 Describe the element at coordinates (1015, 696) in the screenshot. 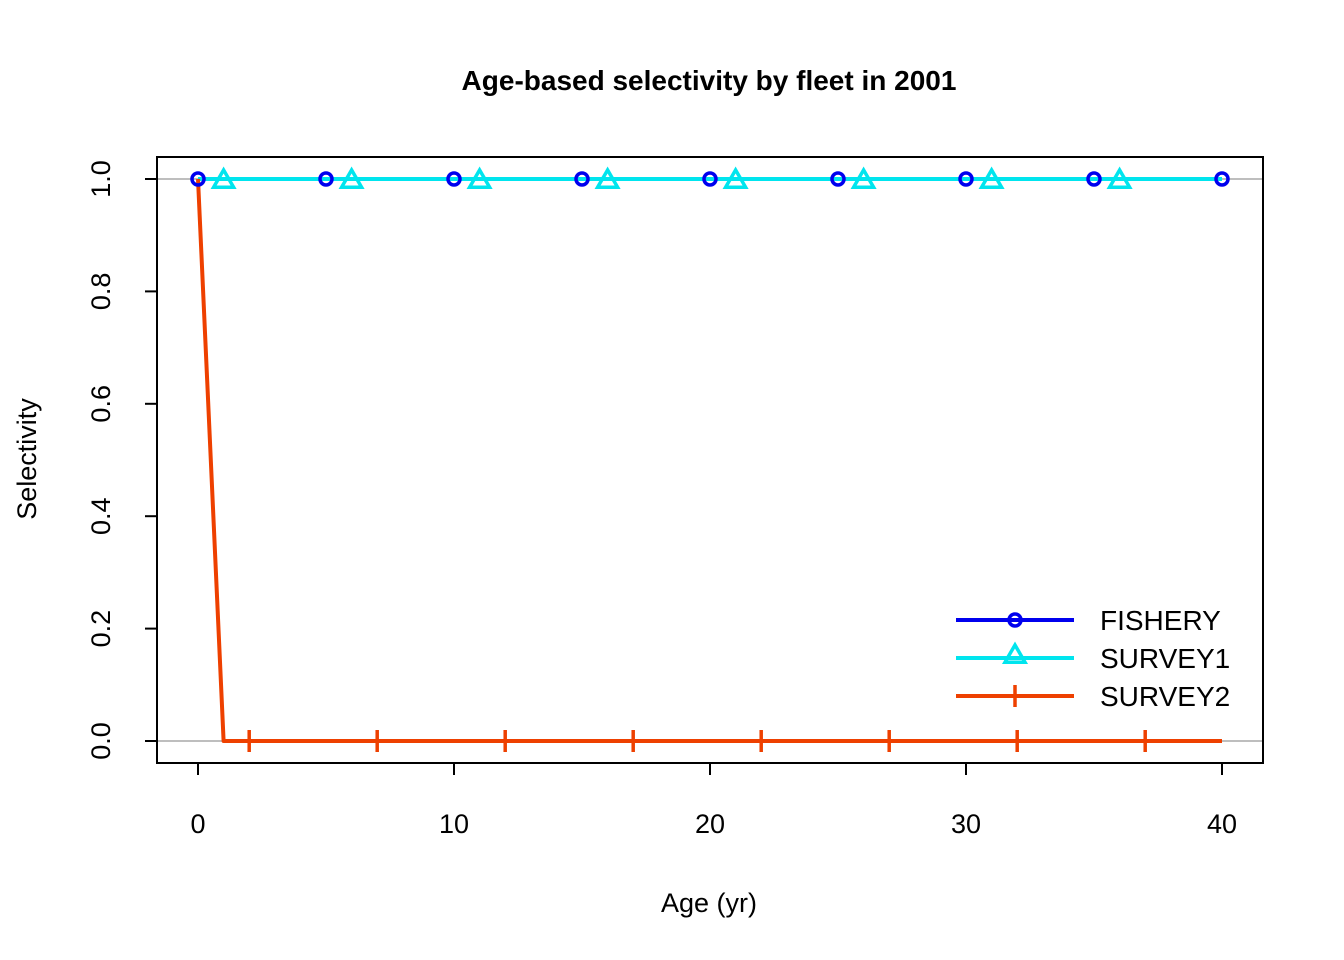

I see `legend-marker-survey2` at that location.